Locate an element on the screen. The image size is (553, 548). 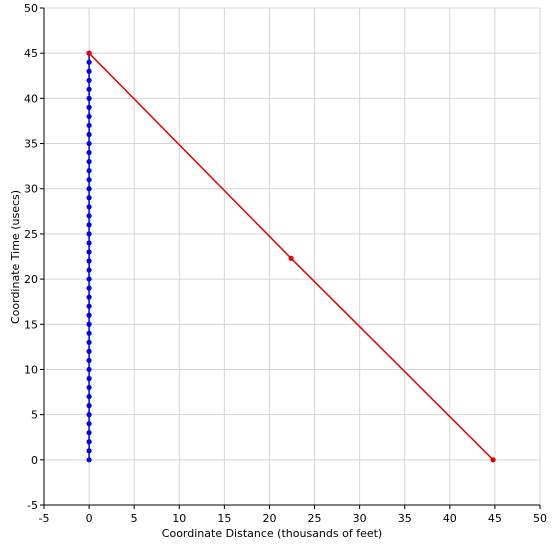
y-tick-label: 5 is located at coordinates (34, 415).